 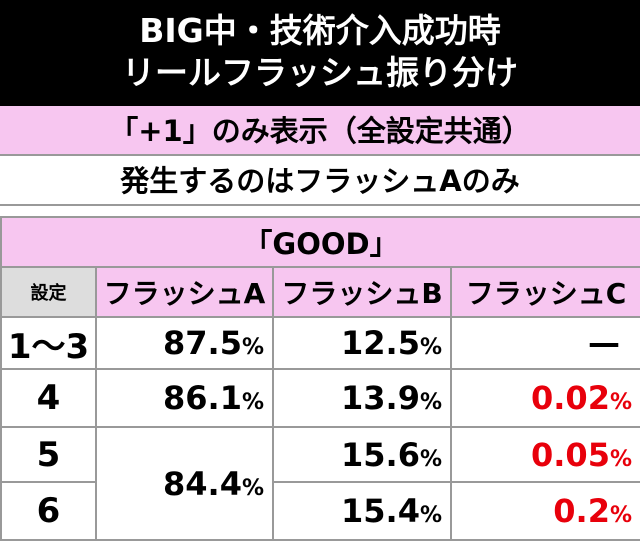 I want to click on setting: 6, so click(x=48, y=511).